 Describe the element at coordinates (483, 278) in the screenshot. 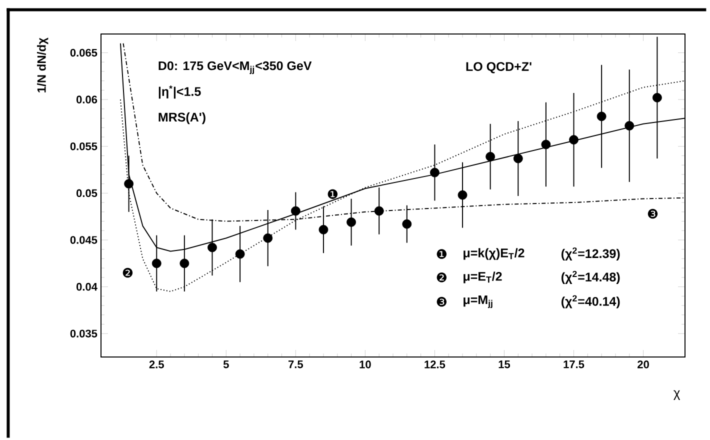

I see `annotation: μ=E$_{T}$/2` at that location.